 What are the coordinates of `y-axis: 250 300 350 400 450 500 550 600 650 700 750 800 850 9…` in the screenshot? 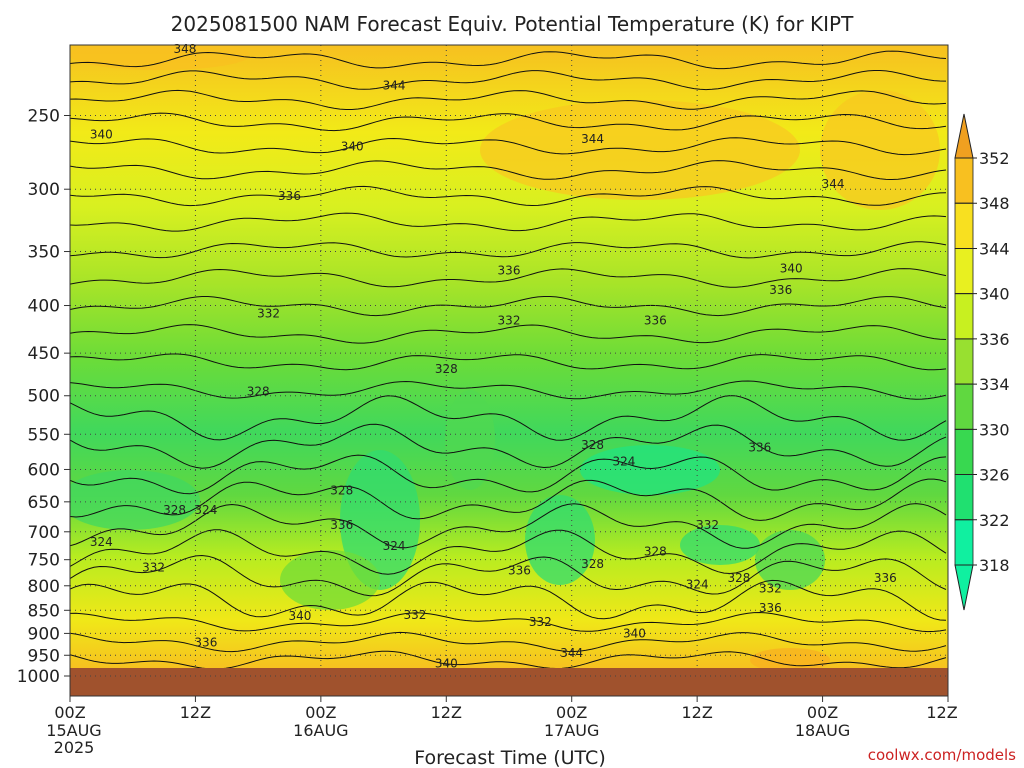 It's located at (43, 396).